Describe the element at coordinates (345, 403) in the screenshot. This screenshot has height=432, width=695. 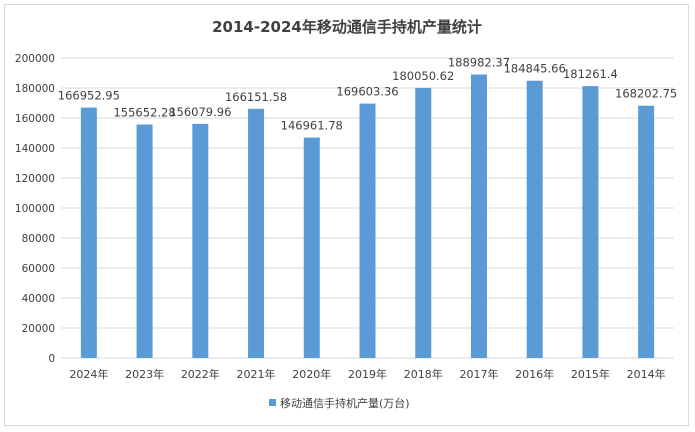
I see `legend-label: 移动通信手持机产量(万台)` at that location.